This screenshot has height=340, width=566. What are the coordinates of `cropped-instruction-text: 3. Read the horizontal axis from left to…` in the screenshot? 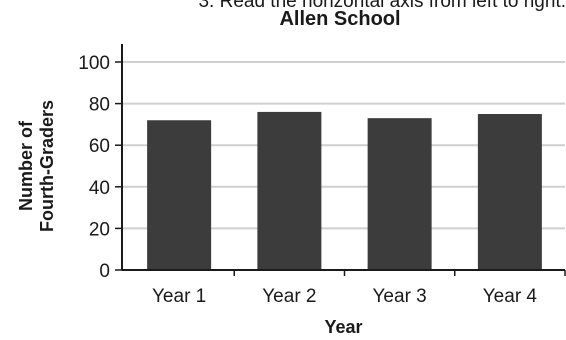 It's located at (382, 6).